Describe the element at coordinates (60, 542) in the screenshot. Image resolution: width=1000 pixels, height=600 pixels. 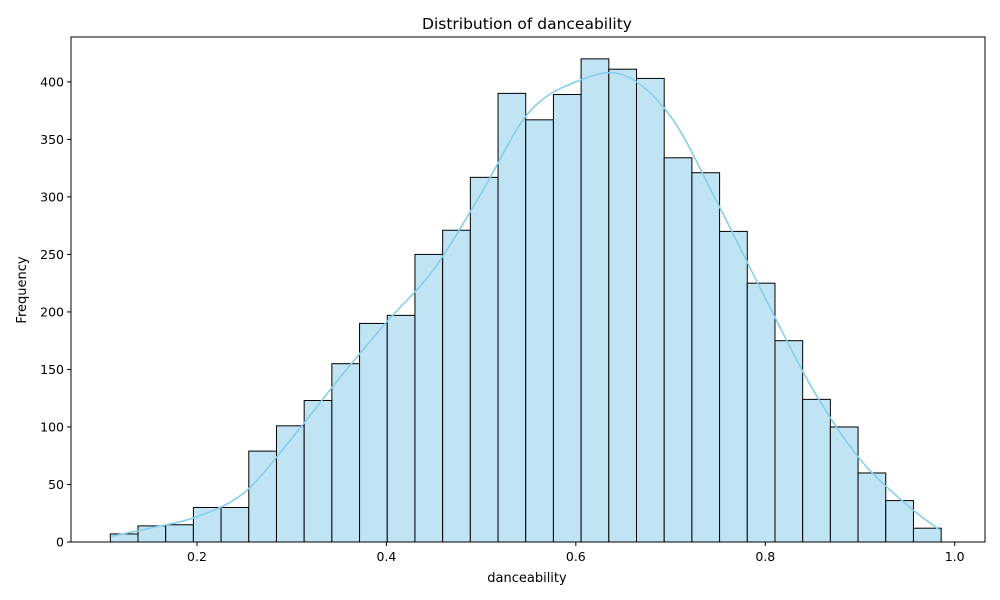
I see `y-tick-label: 0` at that location.